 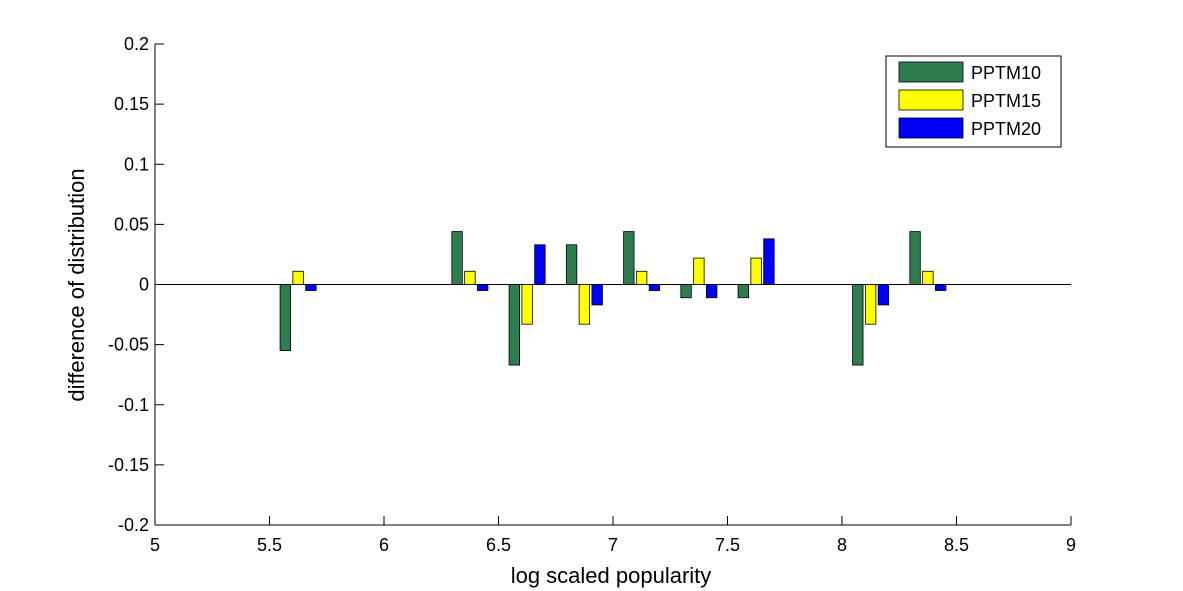 What do you see at coordinates (1071, 545) in the screenshot?
I see `x-tick-label: 9` at bounding box center [1071, 545].